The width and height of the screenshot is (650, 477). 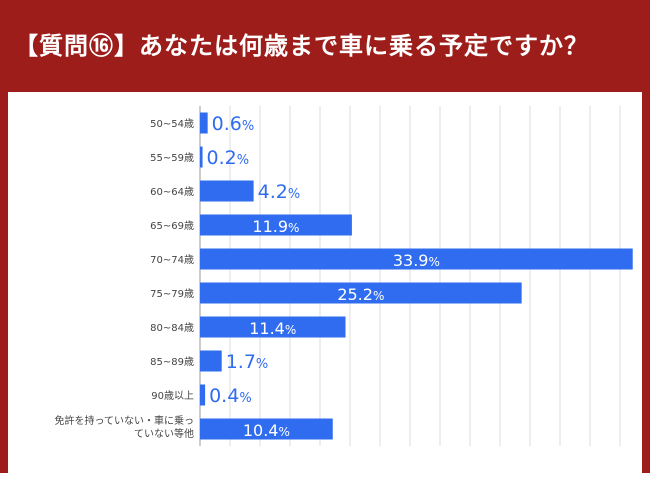 I want to click on category-label: 65~69歳, so click(x=172, y=226).